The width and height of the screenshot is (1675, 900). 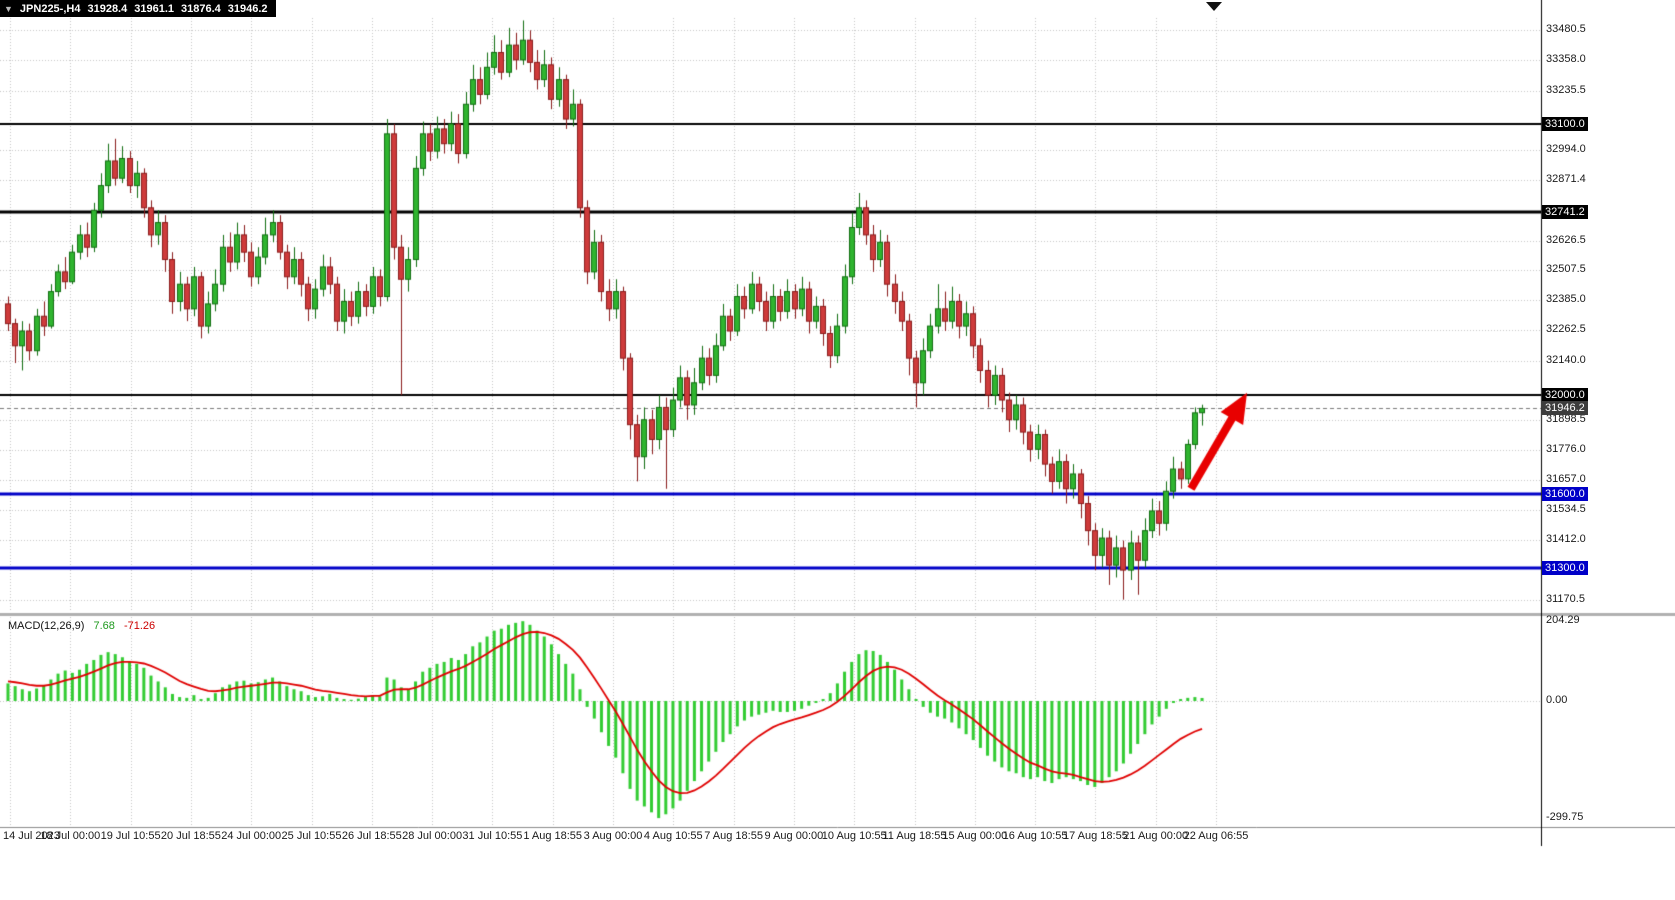 I want to click on macd-name: MACD(12,26,9), so click(x=46, y=626).